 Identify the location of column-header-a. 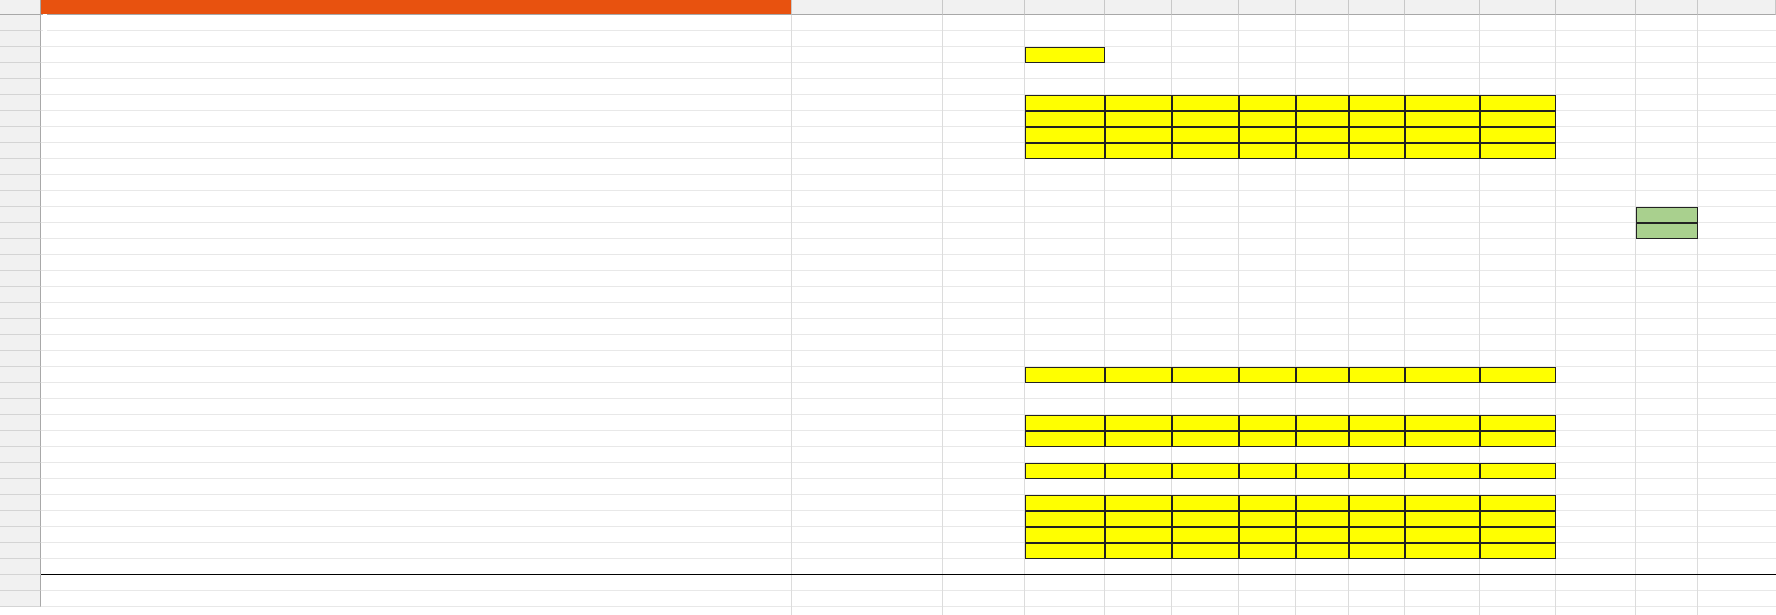
(416, 7).